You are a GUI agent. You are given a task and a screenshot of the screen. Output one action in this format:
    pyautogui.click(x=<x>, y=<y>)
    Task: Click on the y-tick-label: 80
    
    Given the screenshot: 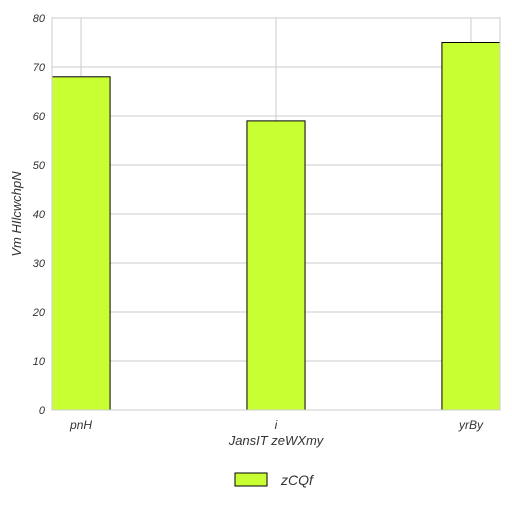 What is the action you would take?
    pyautogui.click(x=39, y=19)
    